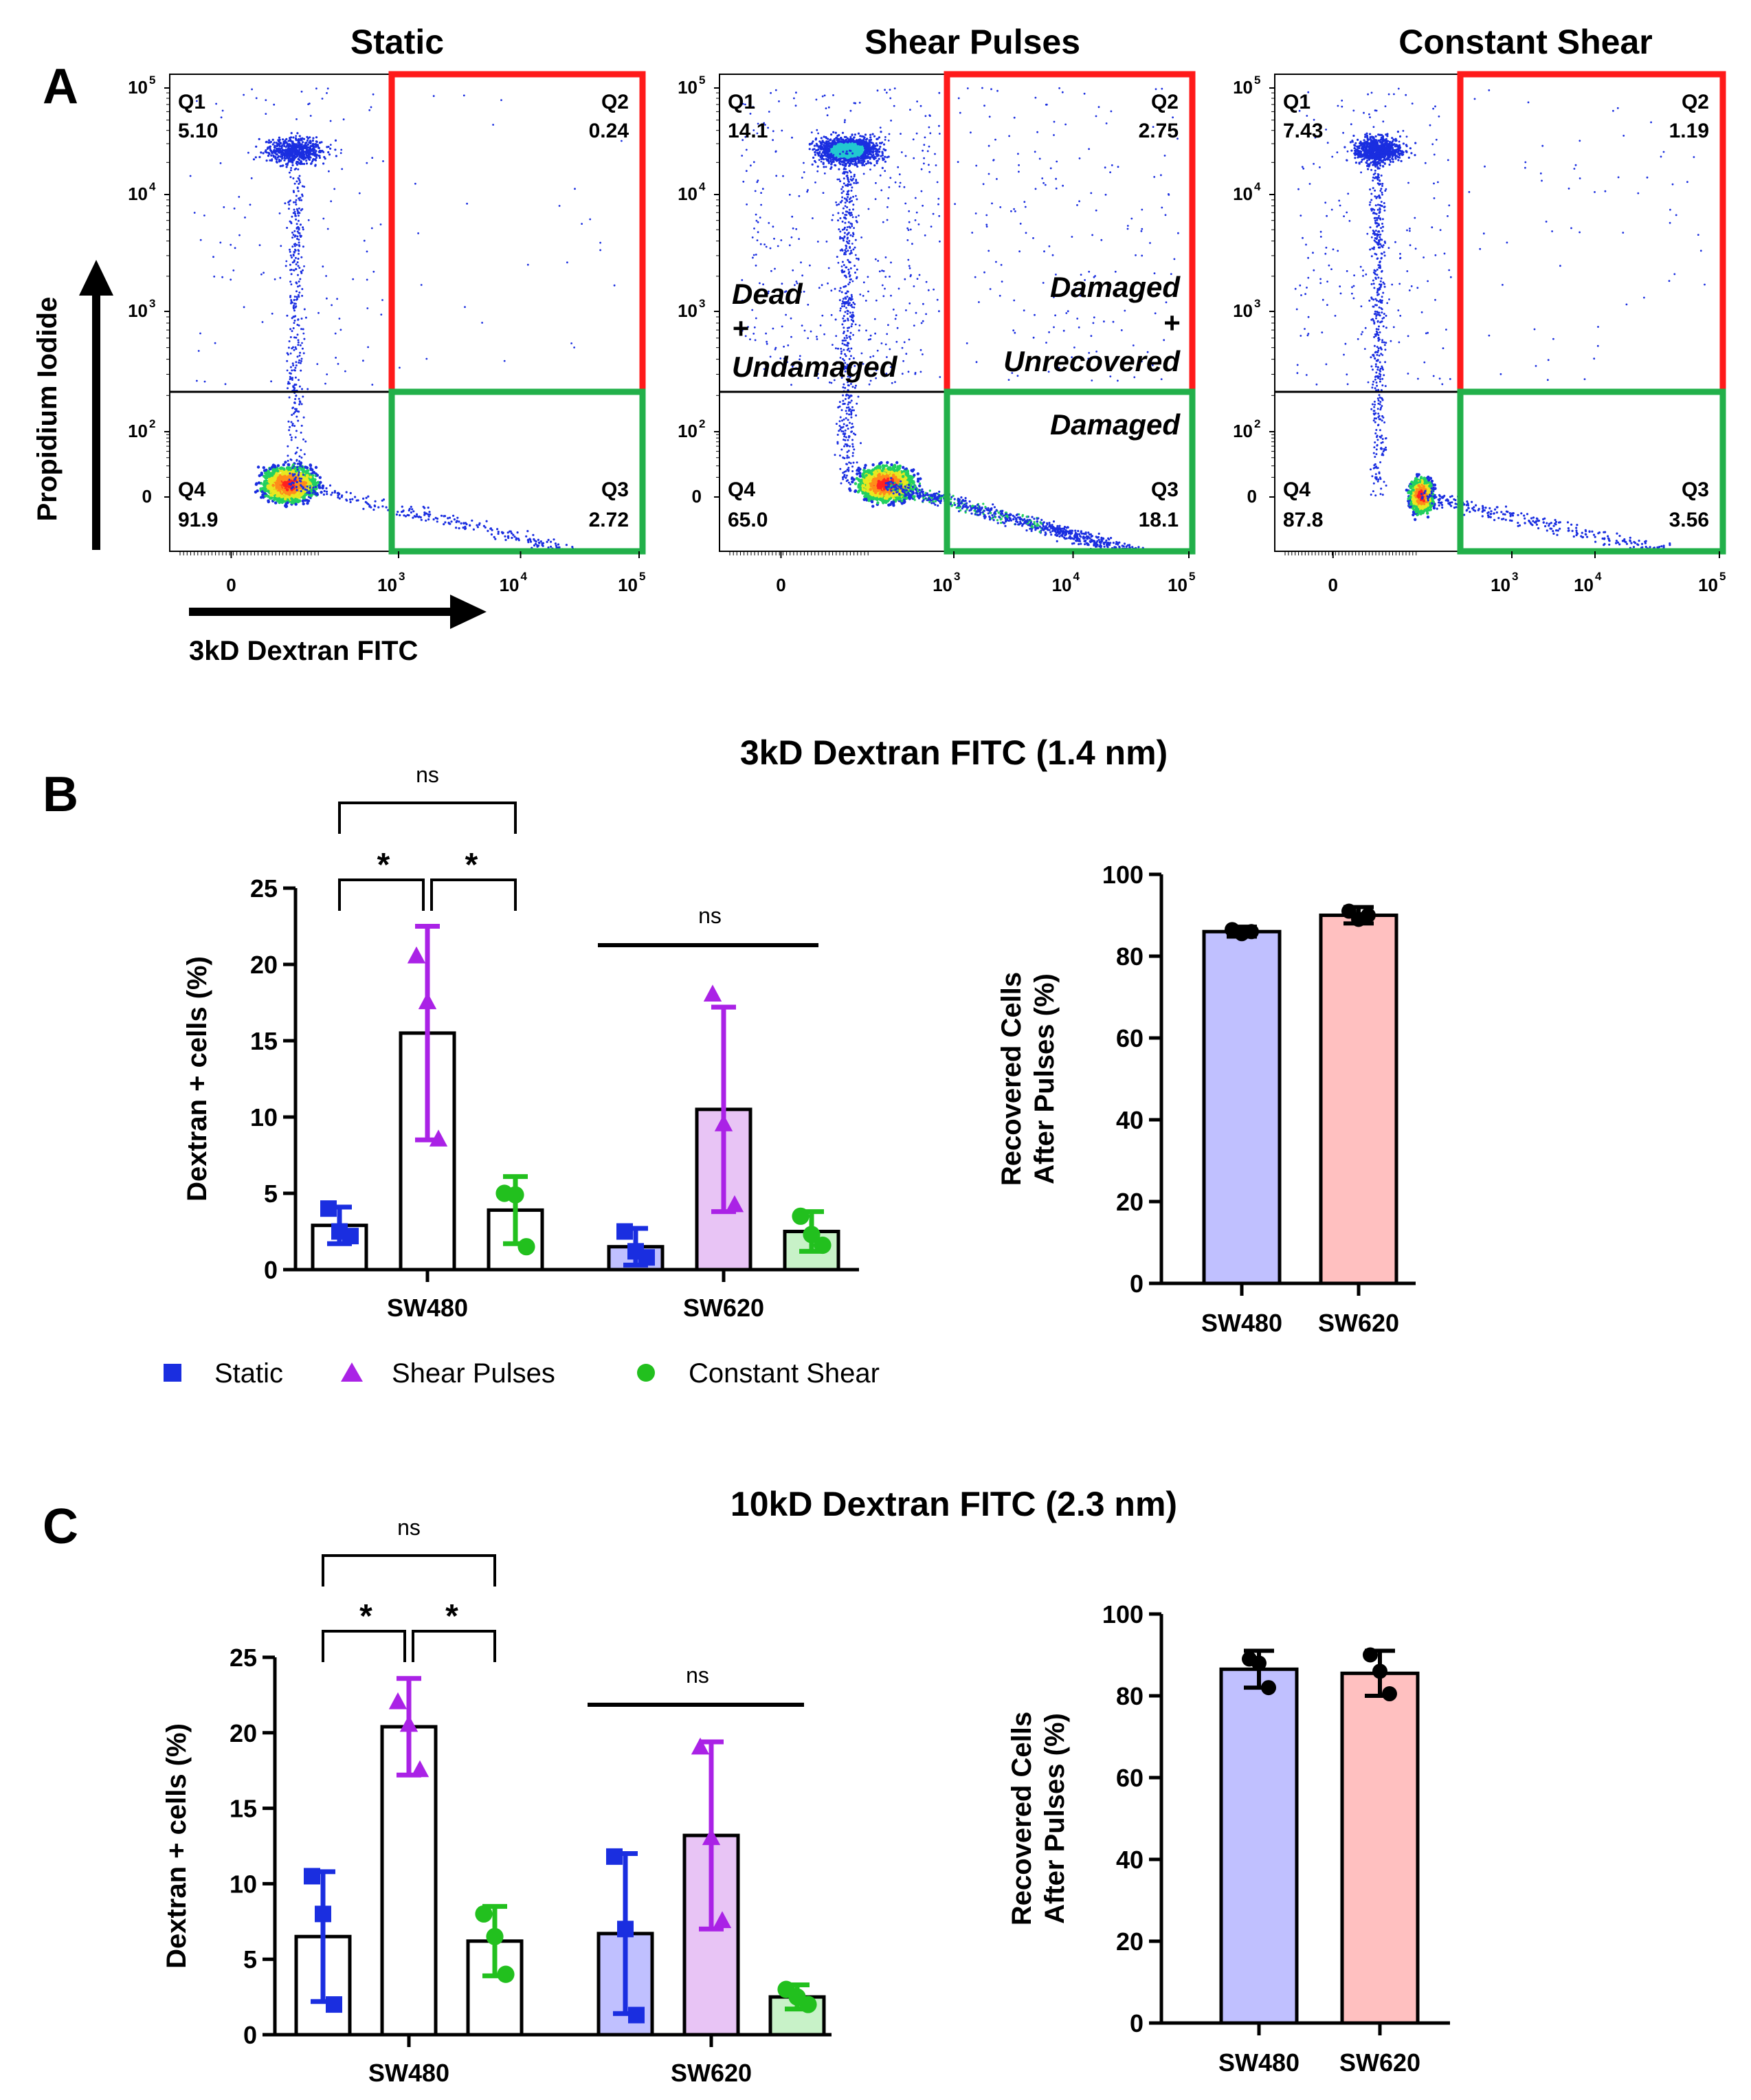 The image size is (1751, 2100). I want to click on q4-label: Q4, so click(191, 489).